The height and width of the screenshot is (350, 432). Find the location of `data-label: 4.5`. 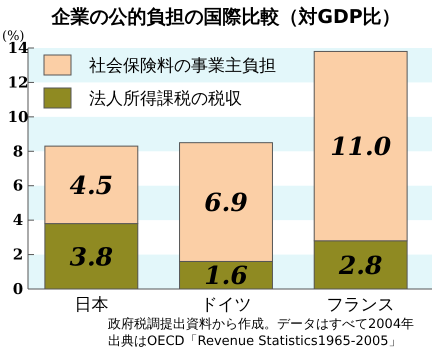

data-label: 4.5 is located at coordinates (92, 185).